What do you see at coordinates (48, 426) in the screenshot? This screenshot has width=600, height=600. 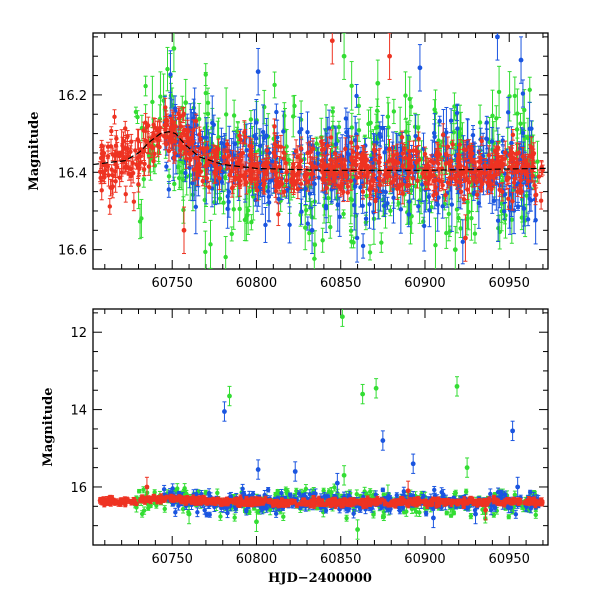 I see `bottom-y-axis-label: Magnitude` at bounding box center [48, 426].